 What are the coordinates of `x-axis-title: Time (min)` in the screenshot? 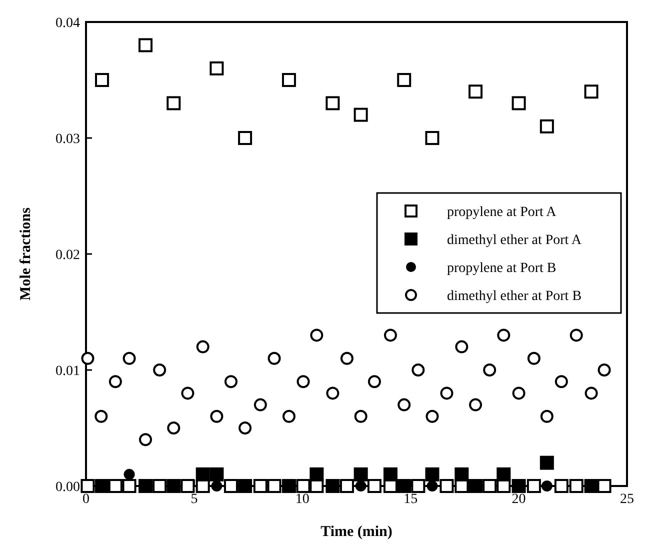 It's located at (356, 532).